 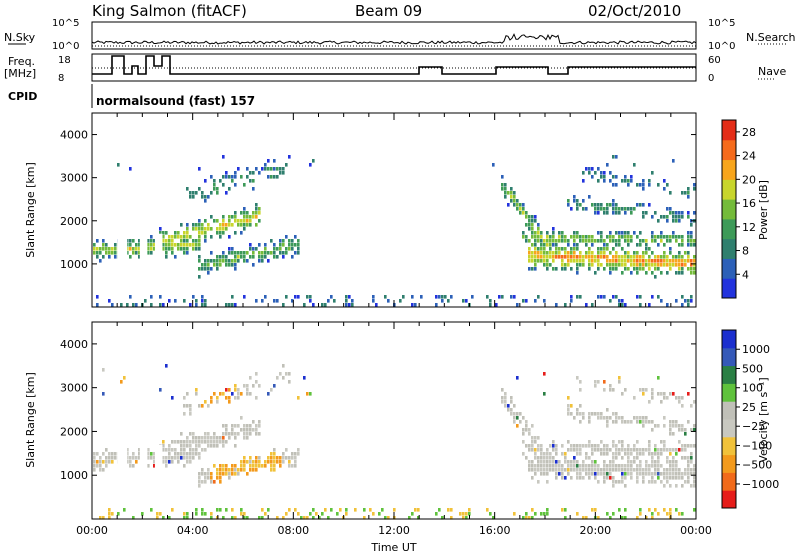 I want to click on colorbar-tick-label: 1000, so click(x=756, y=349).